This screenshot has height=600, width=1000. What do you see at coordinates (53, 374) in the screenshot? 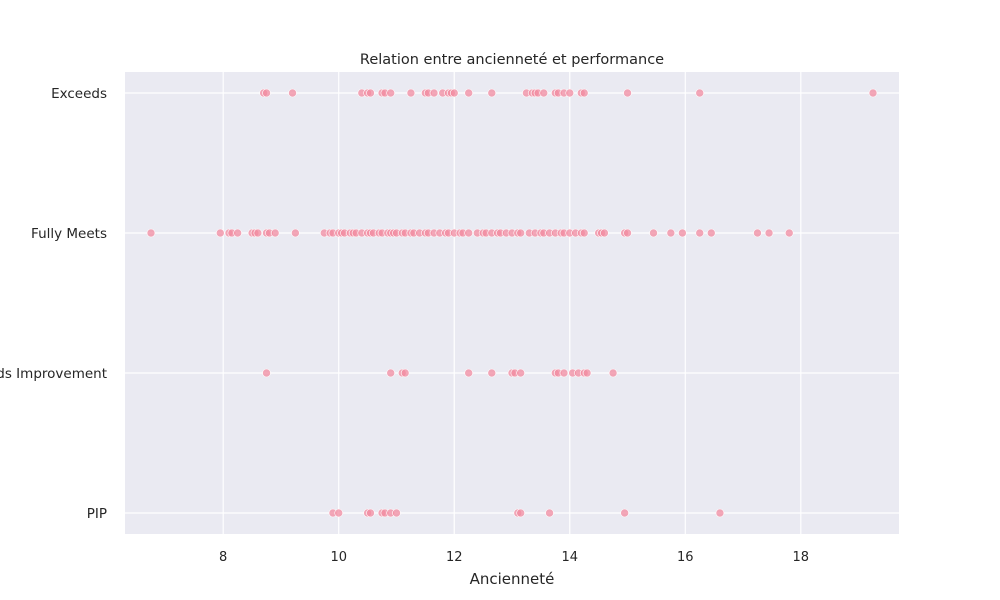
I see `y-tick-label: Needs Improvement` at bounding box center [53, 374].